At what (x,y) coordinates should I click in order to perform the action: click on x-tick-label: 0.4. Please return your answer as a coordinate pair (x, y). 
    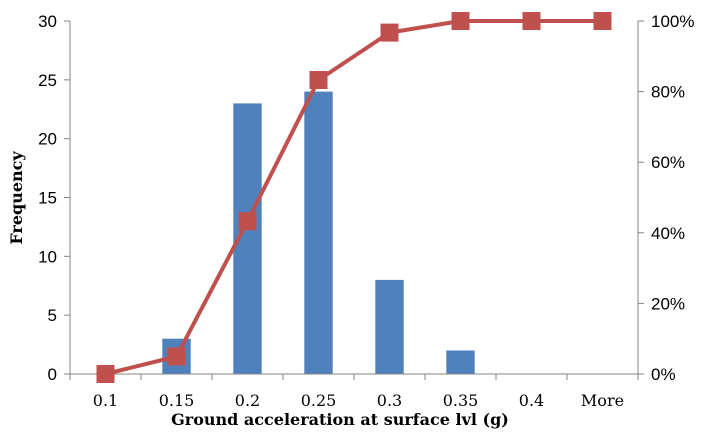
    Looking at the image, I should click on (531, 400).